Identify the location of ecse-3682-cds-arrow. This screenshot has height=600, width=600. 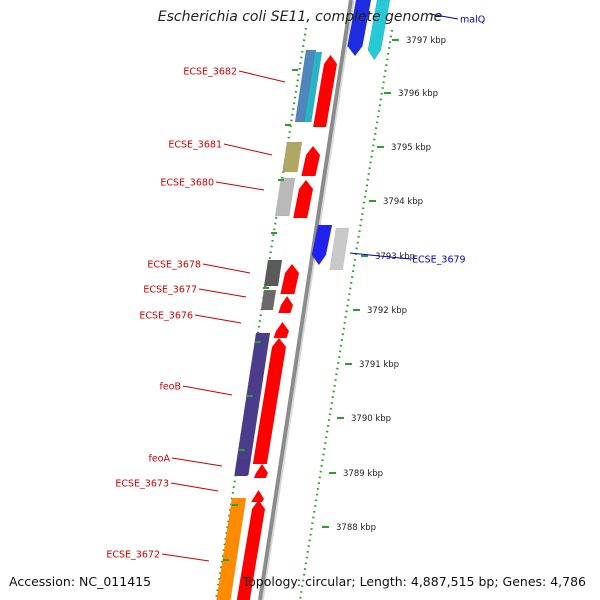
(325, 91).